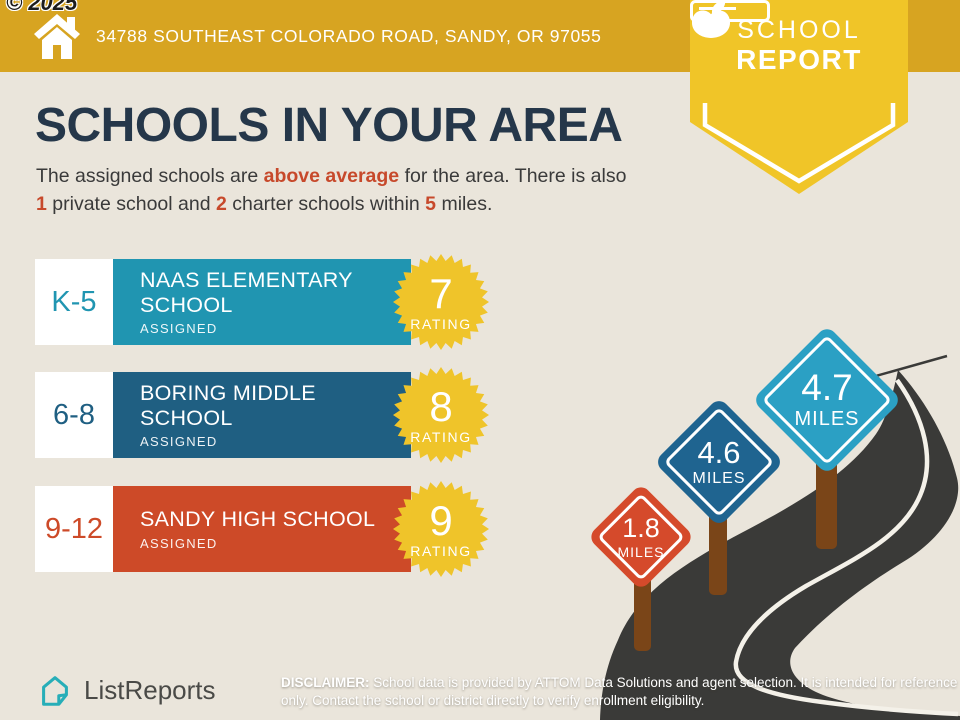  Describe the element at coordinates (57, 36) in the screenshot. I see `home-icon` at that location.